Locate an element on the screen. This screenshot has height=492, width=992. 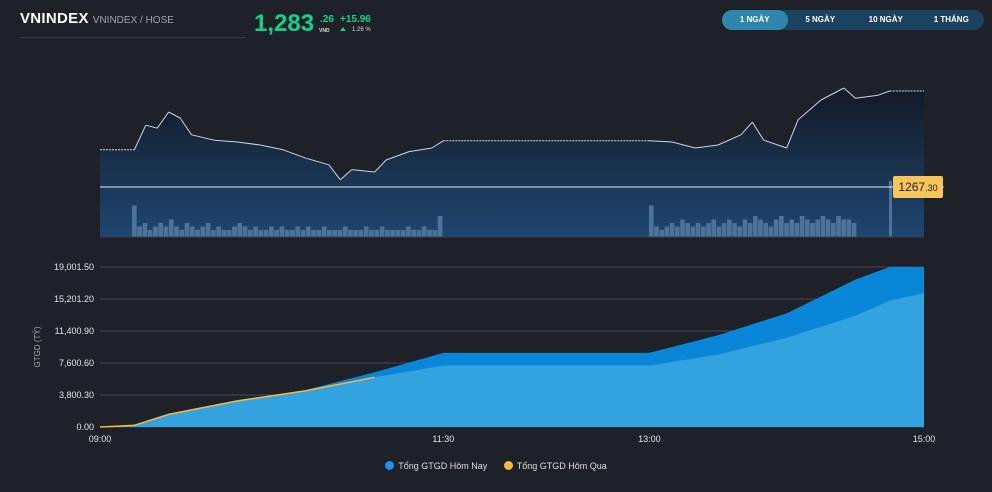
x-tick-label: 09:00 is located at coordinates (100, 439).